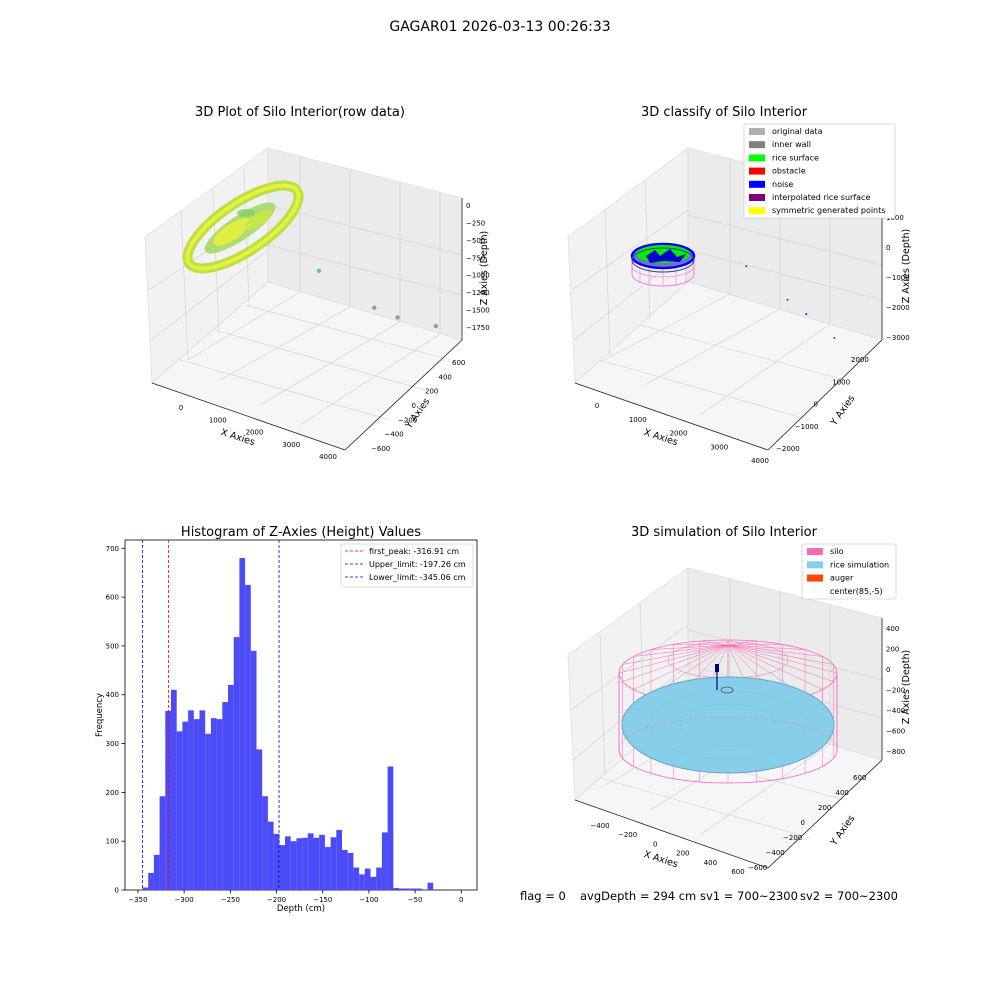 The height and width of the screenshot is (1000, 1000). What do you see at coordinates (296, 897) in the screenshot?
I see `x-tick-labels: −350 −300 −250 −200 −150 −100 −50 0` at bounding box center [296, 897].